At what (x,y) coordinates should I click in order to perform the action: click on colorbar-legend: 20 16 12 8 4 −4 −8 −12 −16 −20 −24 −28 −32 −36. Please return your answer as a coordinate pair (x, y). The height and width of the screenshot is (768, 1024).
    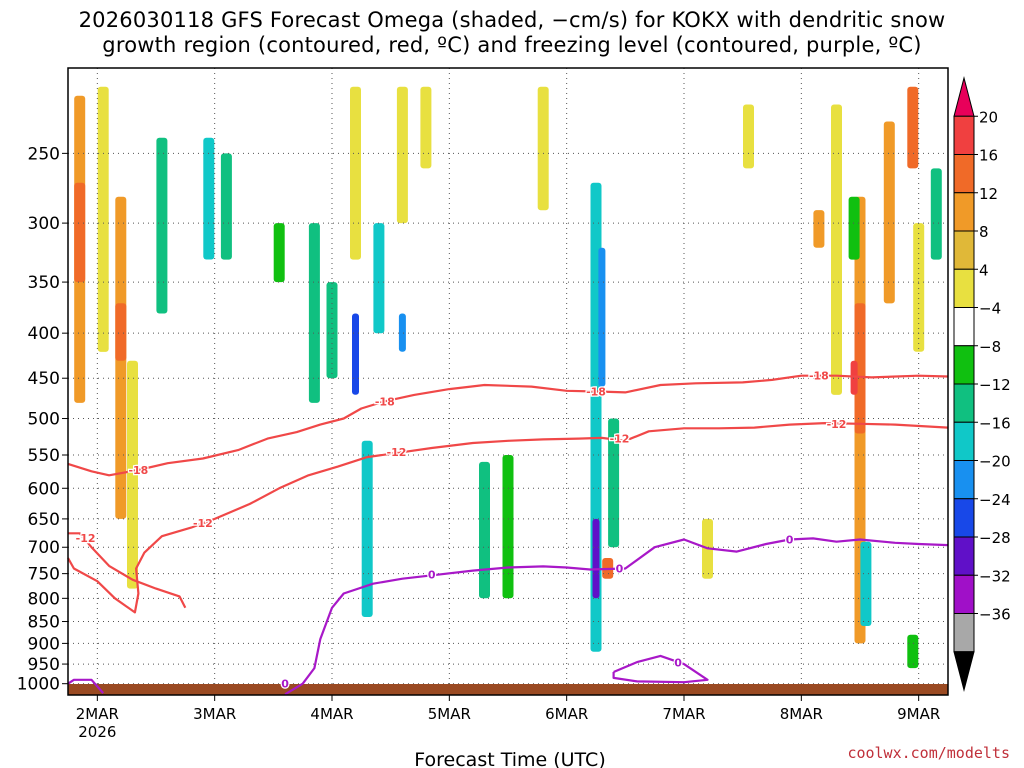
    Looking at the image, I should click on (982, 384).